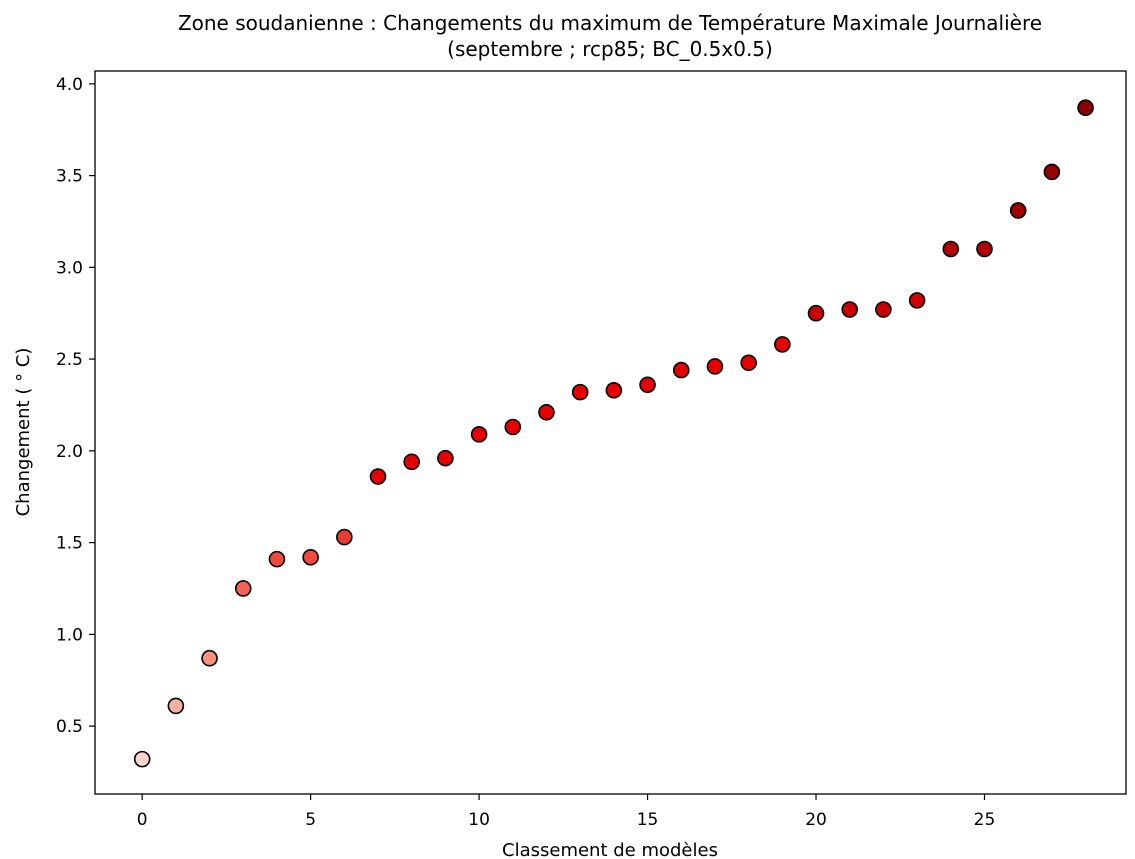 Image resolution: width=1135 pixels, height=859 pixels. Describe the element at coordinates (610, 49) in the screenshot. I see `chart-subtitle: (septembre ; rcp85; BC_0.5x0.5)` at that location.